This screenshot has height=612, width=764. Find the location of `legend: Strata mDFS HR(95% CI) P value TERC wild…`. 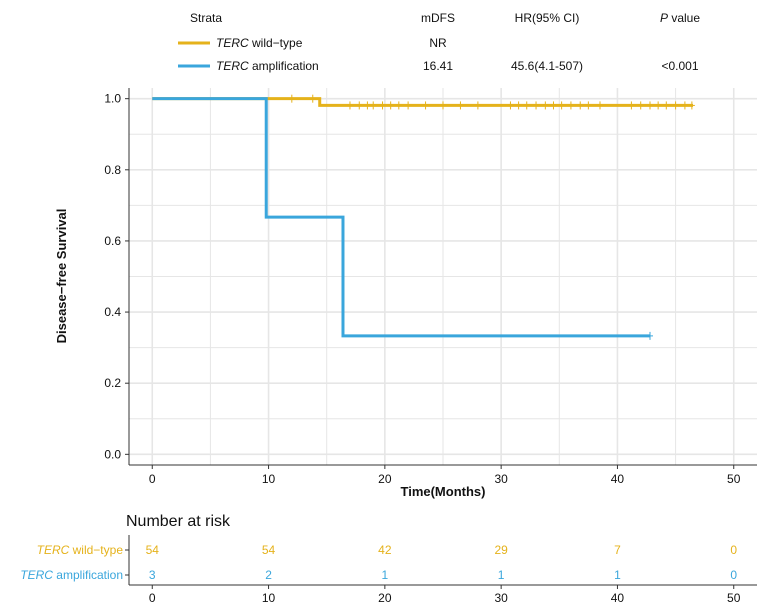

legend: Strata mDFS HR(95% CI) P value TERC wild… is located at coordinates (439, 42).